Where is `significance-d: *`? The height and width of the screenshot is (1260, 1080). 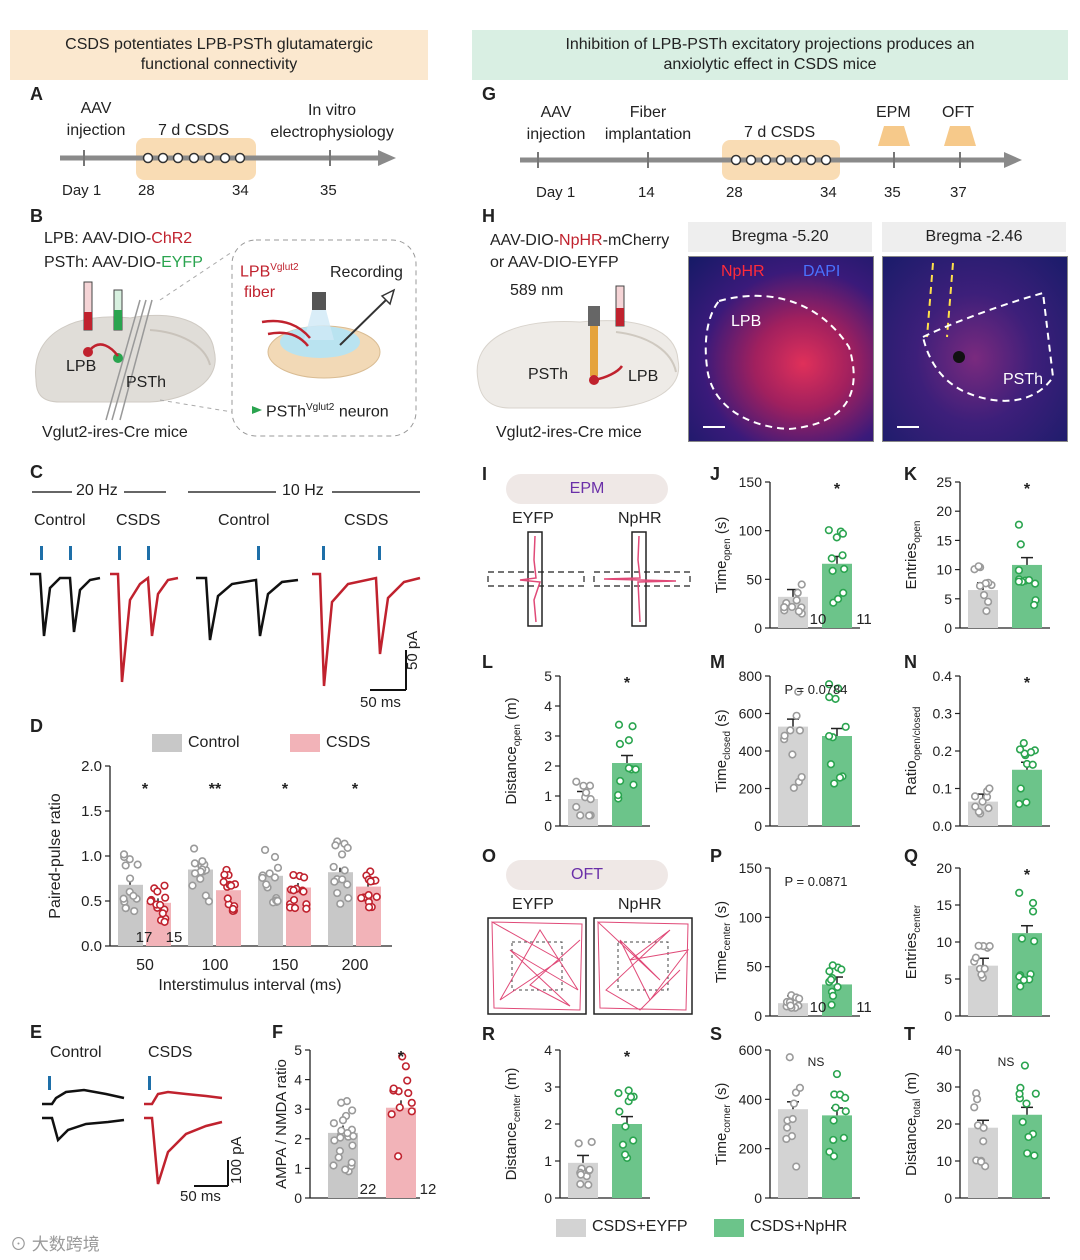 significance-d: * is located at coordinates (145, 789).